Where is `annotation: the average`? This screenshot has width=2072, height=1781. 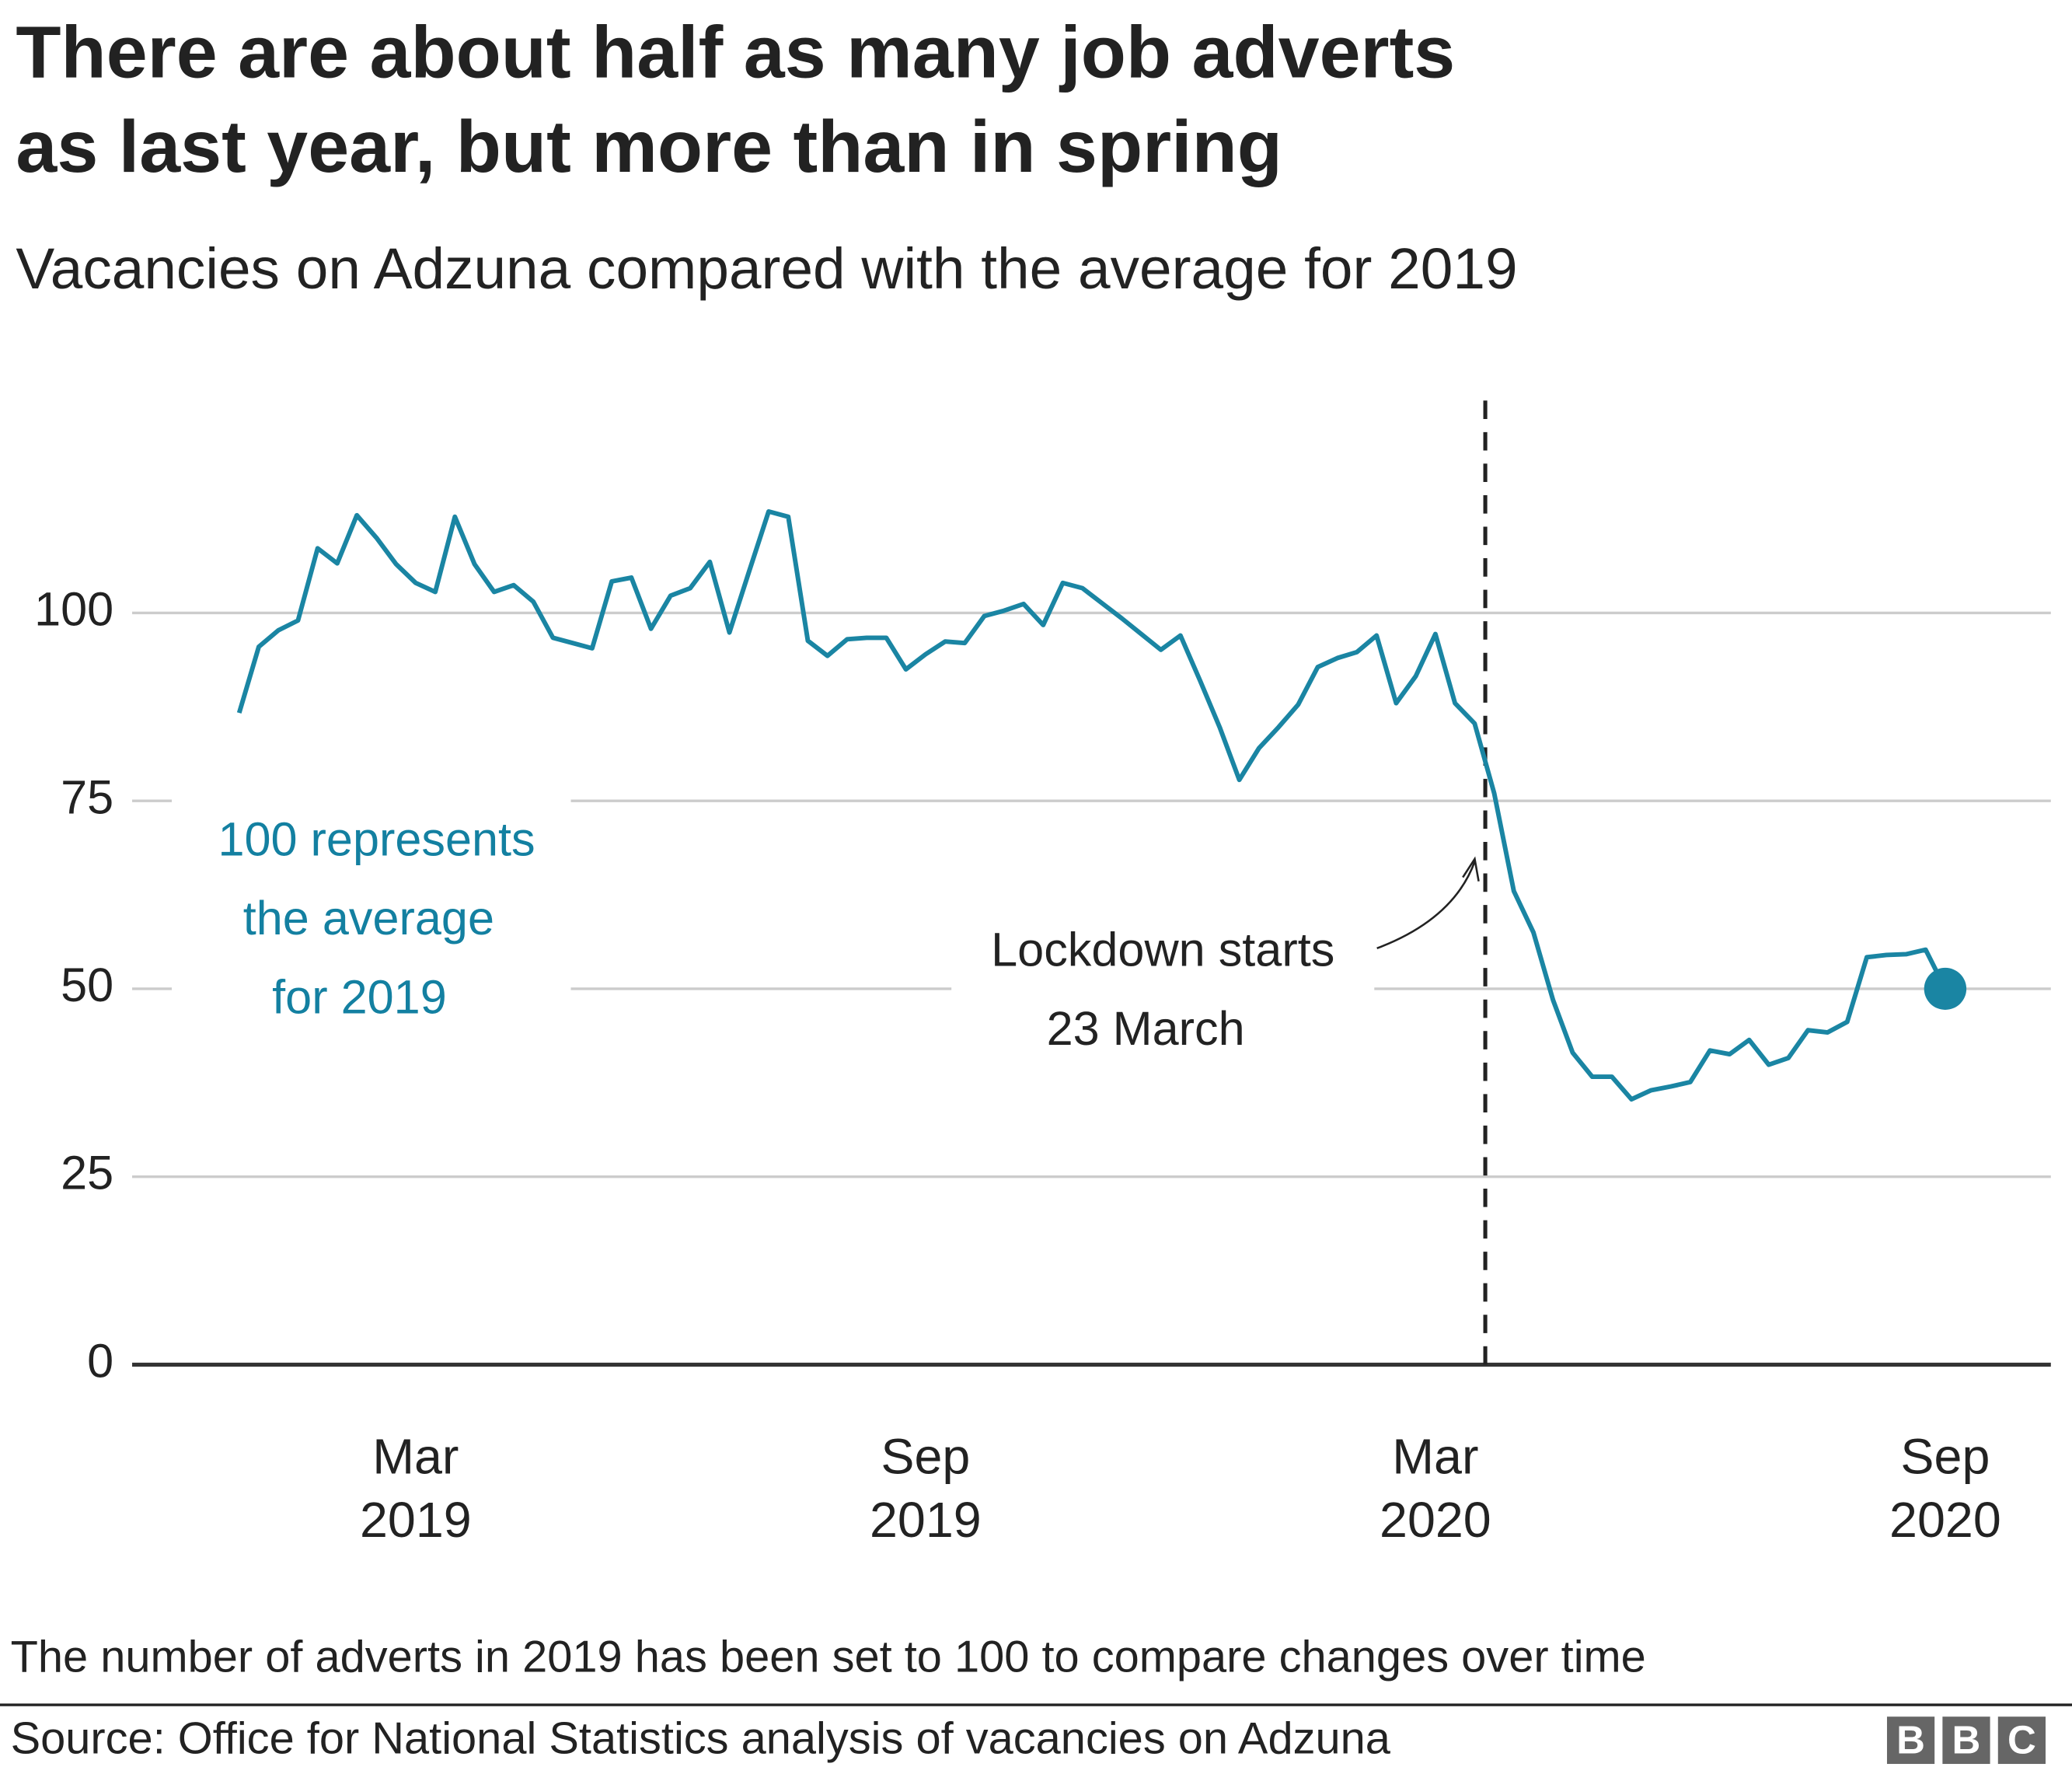 annotation: the average is located at coordinates (368, 918).